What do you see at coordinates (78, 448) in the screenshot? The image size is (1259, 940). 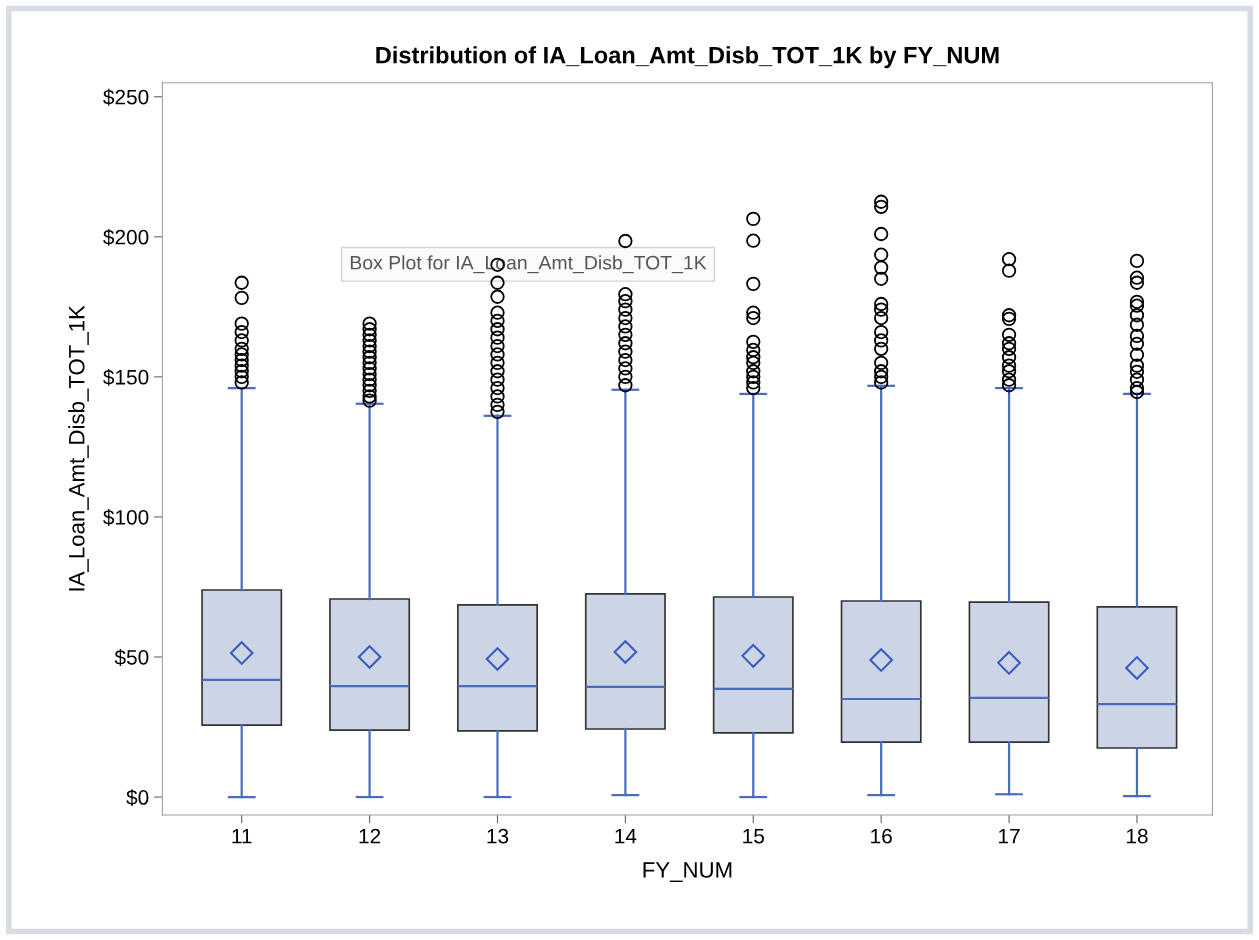 I see `y-axis-title: IA_Loan_Amt_Disb_TOT_1K` at bounding box center [78, 448].